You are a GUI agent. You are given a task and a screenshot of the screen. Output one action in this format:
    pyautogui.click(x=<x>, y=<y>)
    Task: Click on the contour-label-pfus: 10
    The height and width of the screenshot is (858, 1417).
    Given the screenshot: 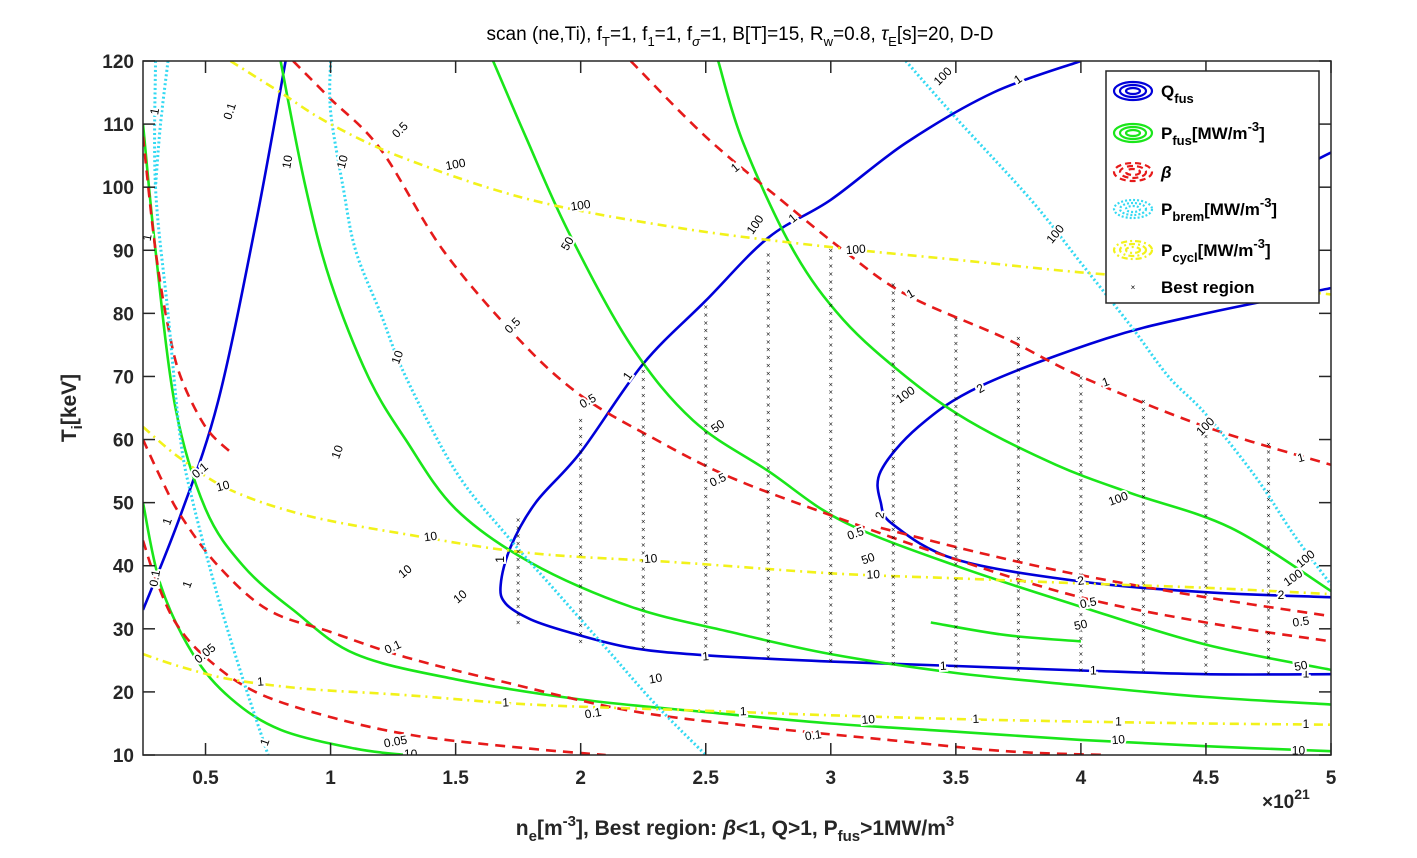 What is the action you would take?
    pyautogui.click(x=287, y=162)
    